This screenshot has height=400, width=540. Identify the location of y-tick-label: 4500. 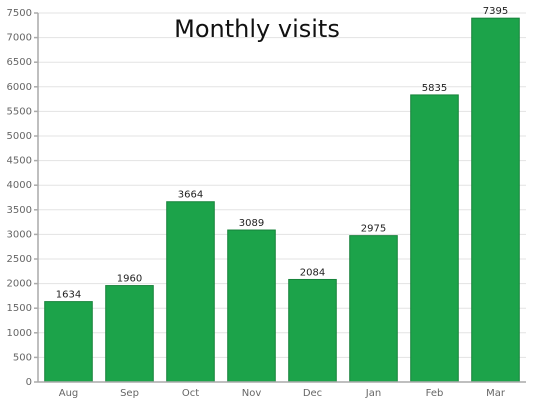
(19, 161).